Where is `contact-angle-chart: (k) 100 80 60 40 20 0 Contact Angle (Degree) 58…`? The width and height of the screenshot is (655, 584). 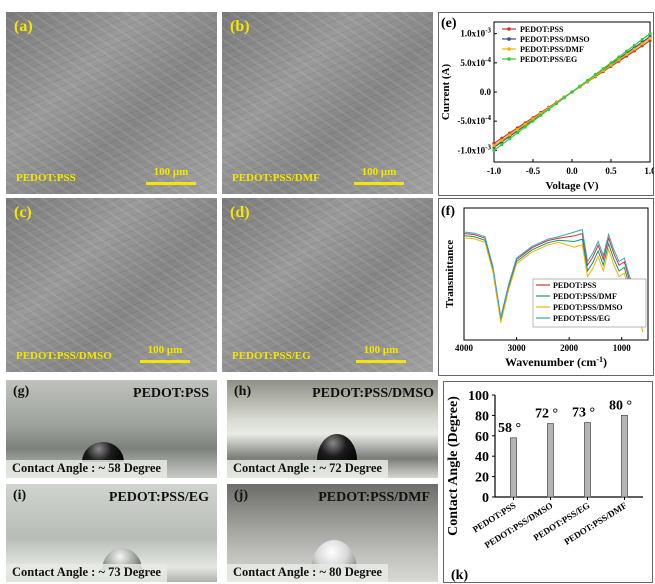 contact-angle-chart: (k) 100 80 60 40 20 0 Contact Angle (Degree) 58… is located at coordinates (544, 486).